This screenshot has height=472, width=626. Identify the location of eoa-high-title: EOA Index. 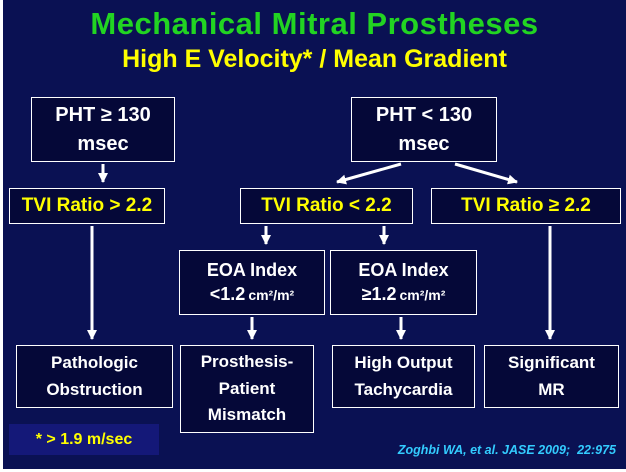
(403, 270).